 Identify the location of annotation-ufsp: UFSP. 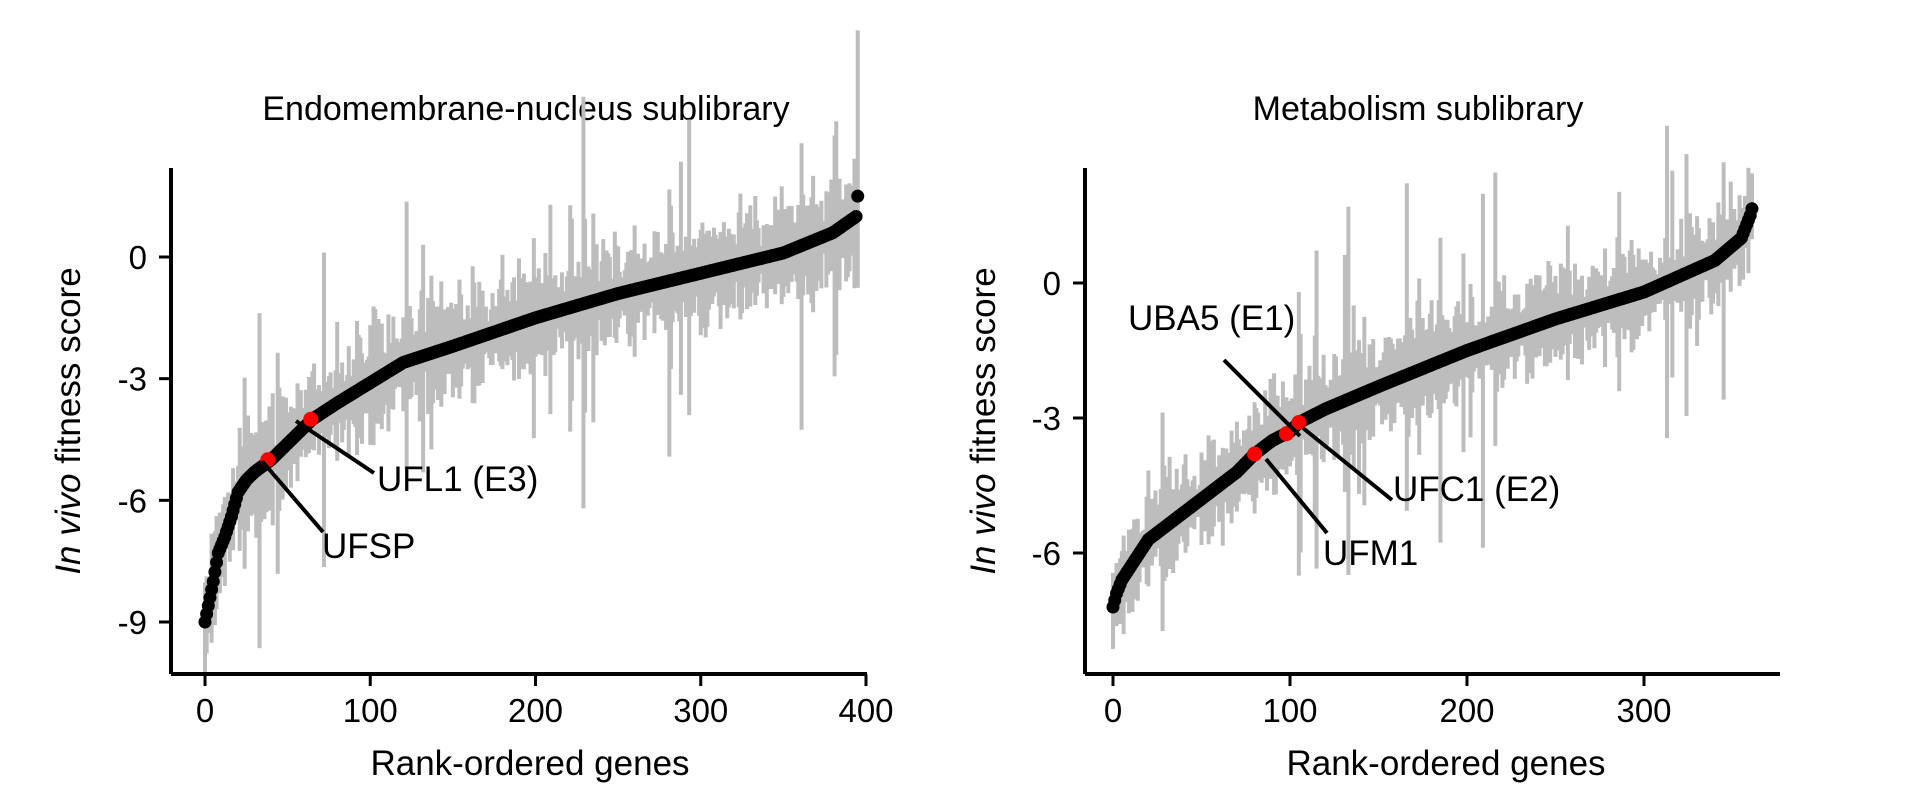
(368, 546).